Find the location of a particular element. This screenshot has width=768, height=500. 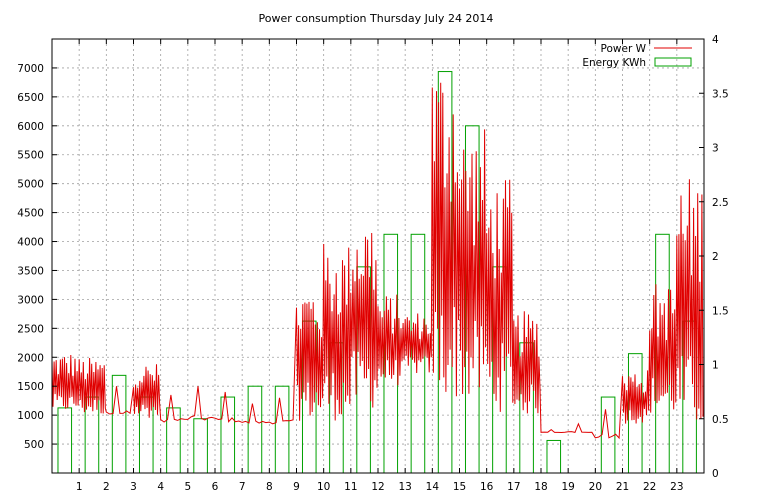

x-tick-label: 19 is located at coordinates (567, 487).